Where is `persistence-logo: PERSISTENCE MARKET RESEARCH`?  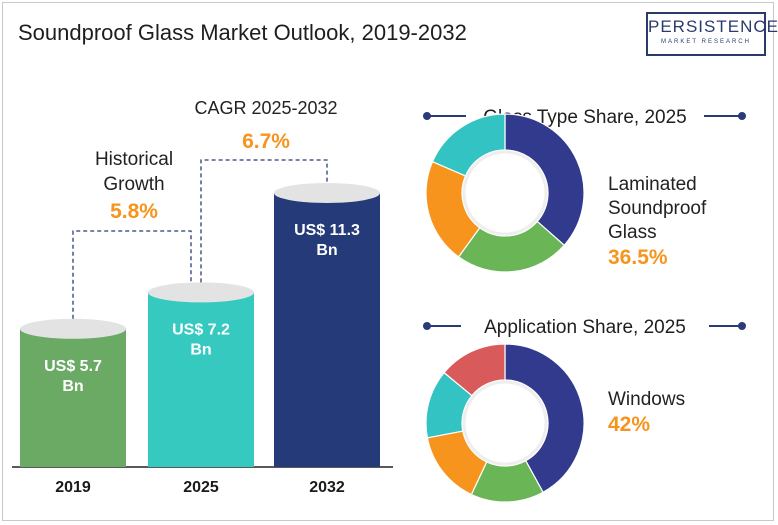
persistence-logo: PERSISTENCE MARKET RESEARCH is located at coordinates (712, 34).